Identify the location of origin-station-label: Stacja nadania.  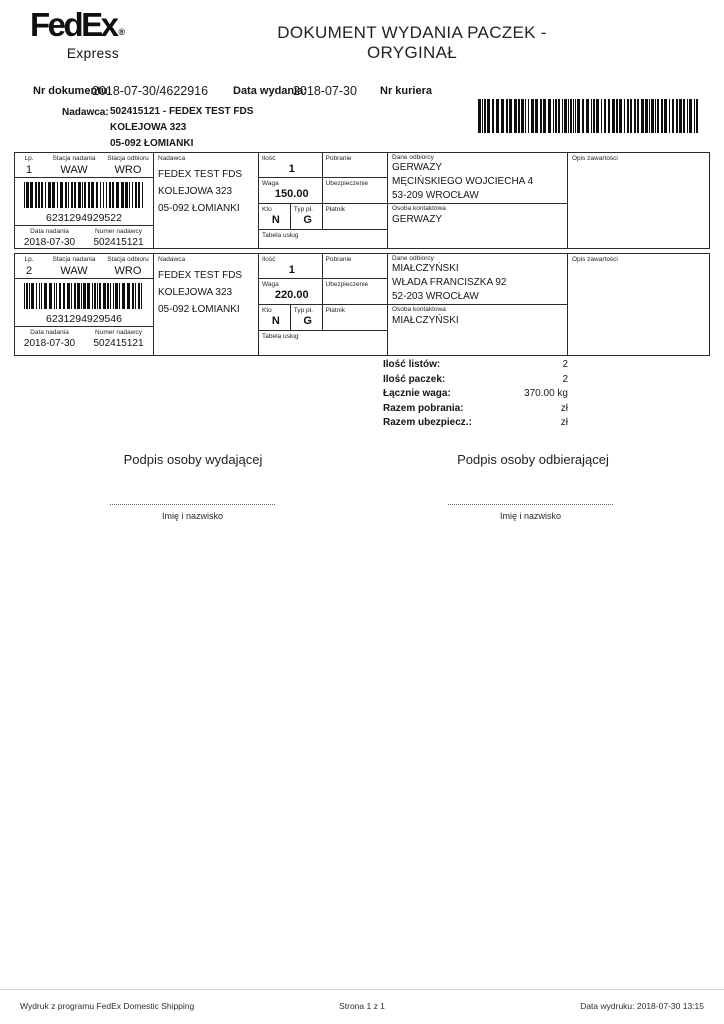
(74, 259).